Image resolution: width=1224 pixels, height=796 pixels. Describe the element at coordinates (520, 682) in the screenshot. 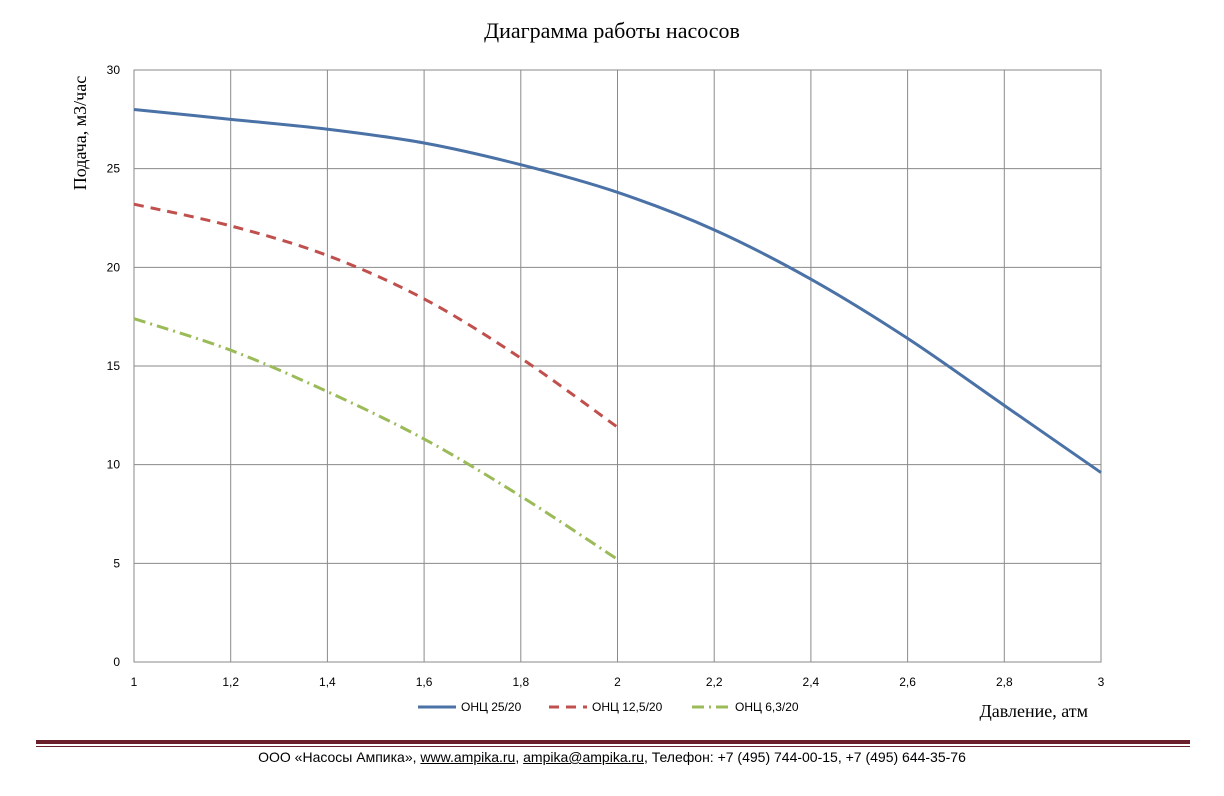

I see `x-tick-label: 1,8` at that location.